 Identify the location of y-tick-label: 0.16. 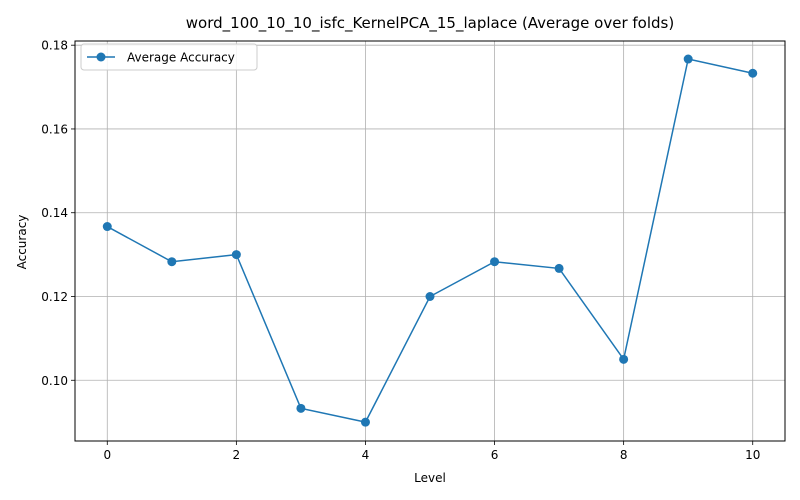
(54, 129).